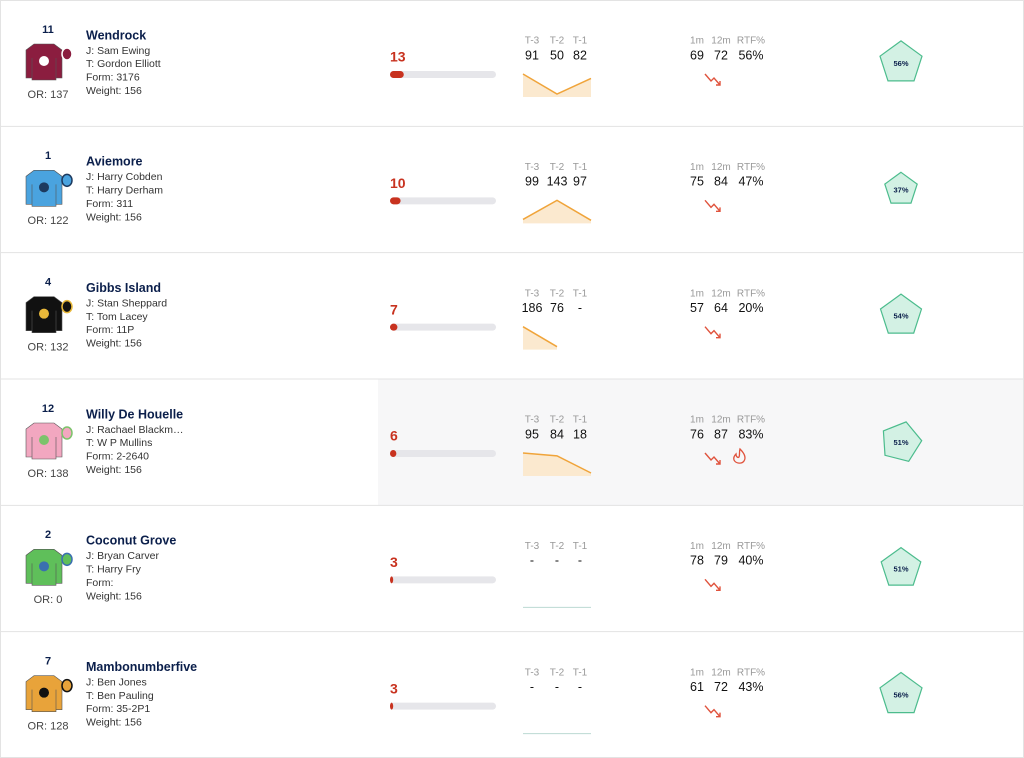 The image size is (1024, 758). I want to click on score-label: 54%, so click(900, 316).